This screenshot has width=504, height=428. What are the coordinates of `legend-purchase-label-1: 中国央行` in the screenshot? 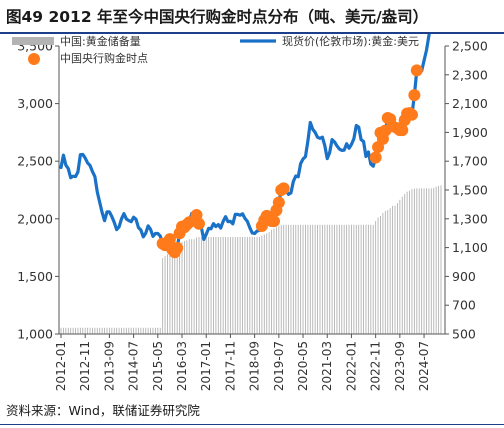 It's located at (82, 58).